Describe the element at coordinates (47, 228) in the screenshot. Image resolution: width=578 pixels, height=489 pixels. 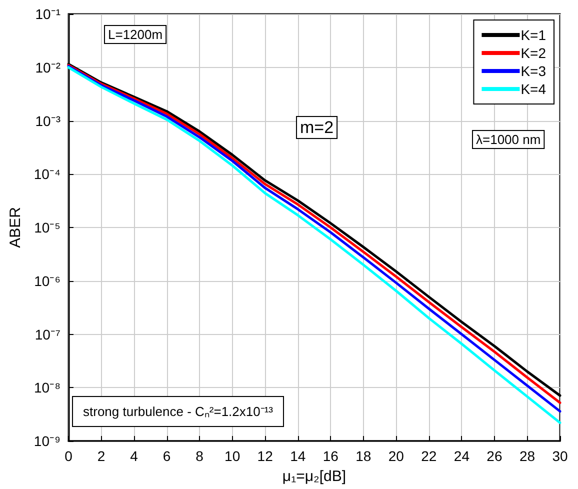
I see `y-tick-label: 10⁻⁵` at that location.